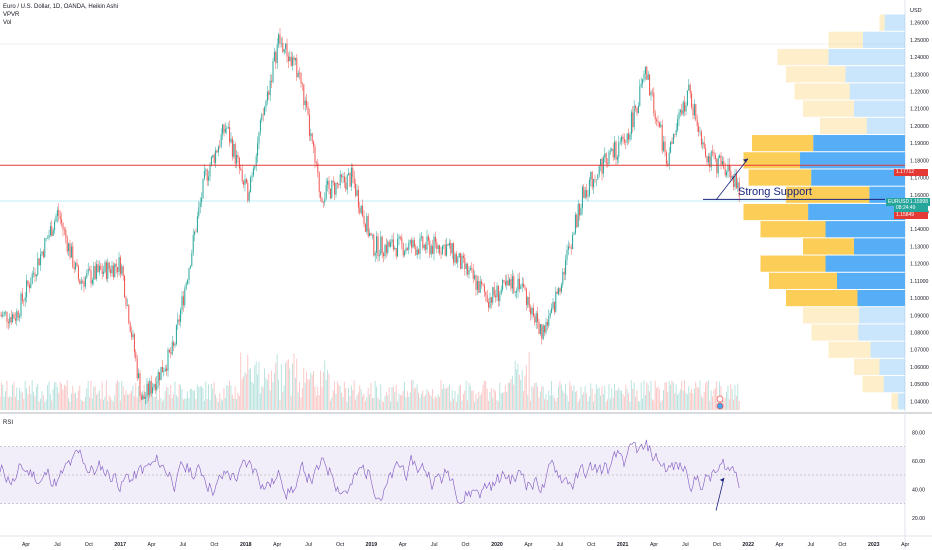 Image resolution: width=932 pixels, height=550 pixels. Describe the element at coordinates (60, 23) in the screenshot. I see `vol-label: Vol` at that location.